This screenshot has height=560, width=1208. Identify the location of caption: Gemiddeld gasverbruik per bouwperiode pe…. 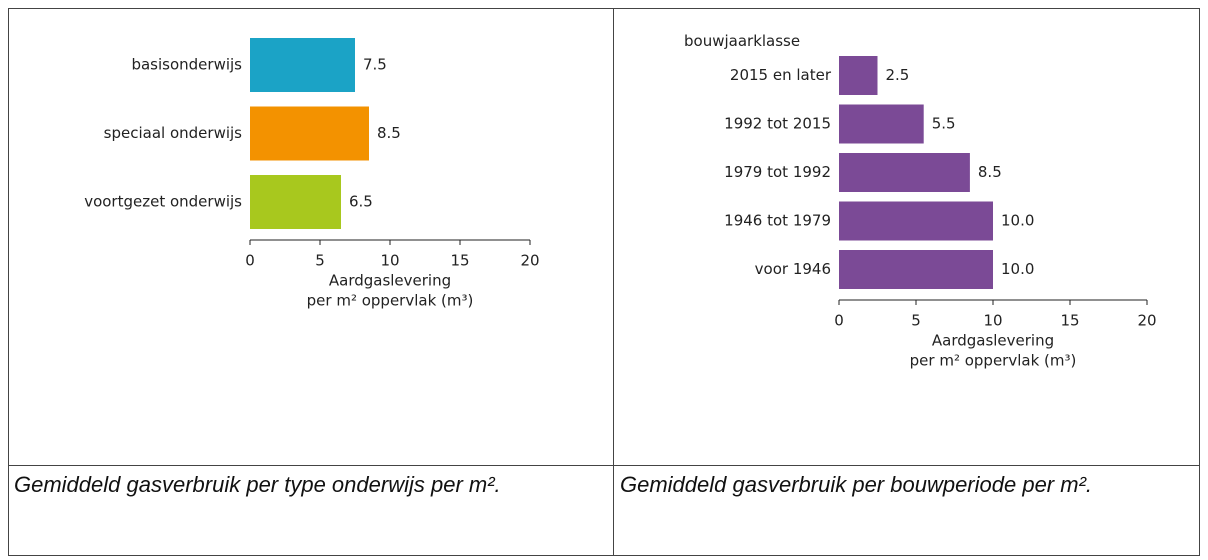
(856, 484).